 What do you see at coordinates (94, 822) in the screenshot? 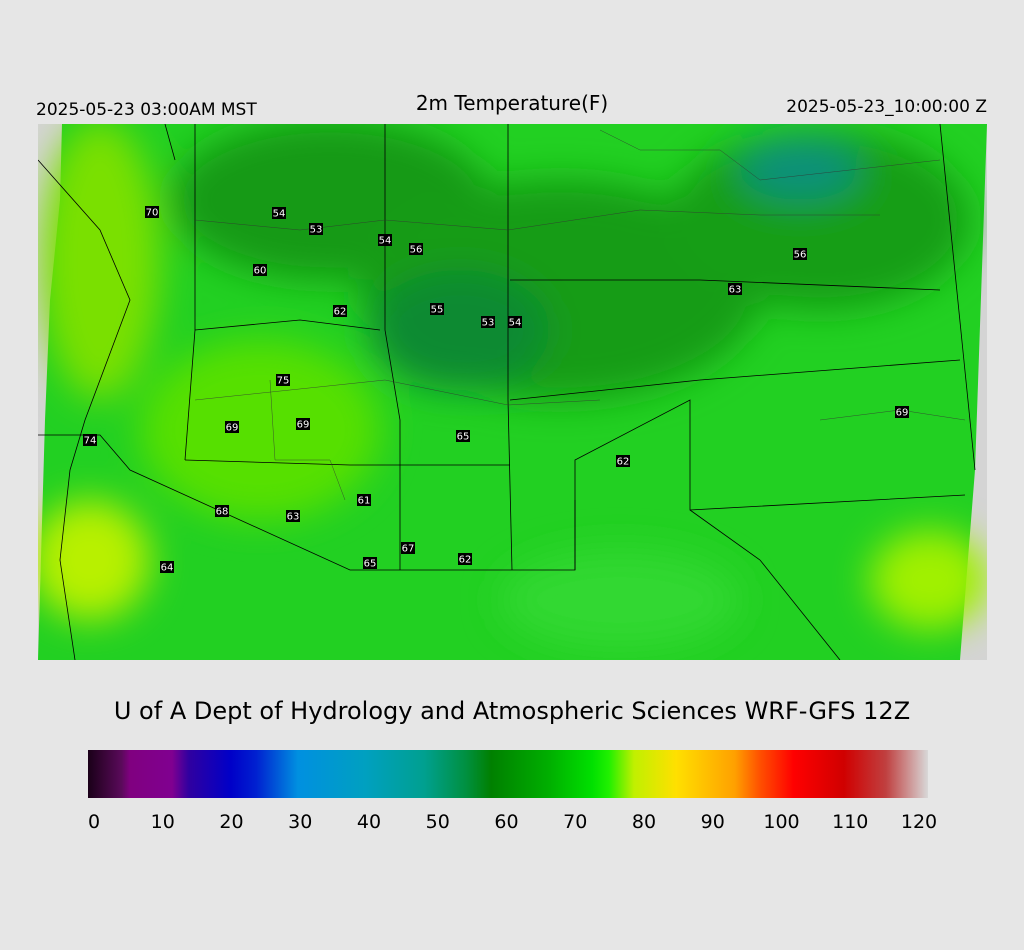
I see `colorbar-tick-label: 0` at bounding box center [94, 822].